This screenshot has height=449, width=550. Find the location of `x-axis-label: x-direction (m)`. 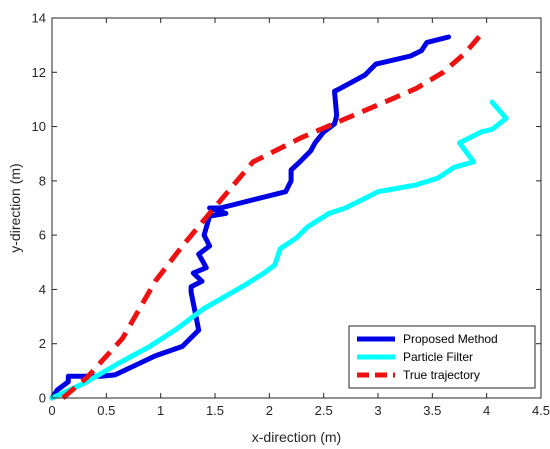

x-axis-label: x-direction (m) is located at coordinates (296, 437).